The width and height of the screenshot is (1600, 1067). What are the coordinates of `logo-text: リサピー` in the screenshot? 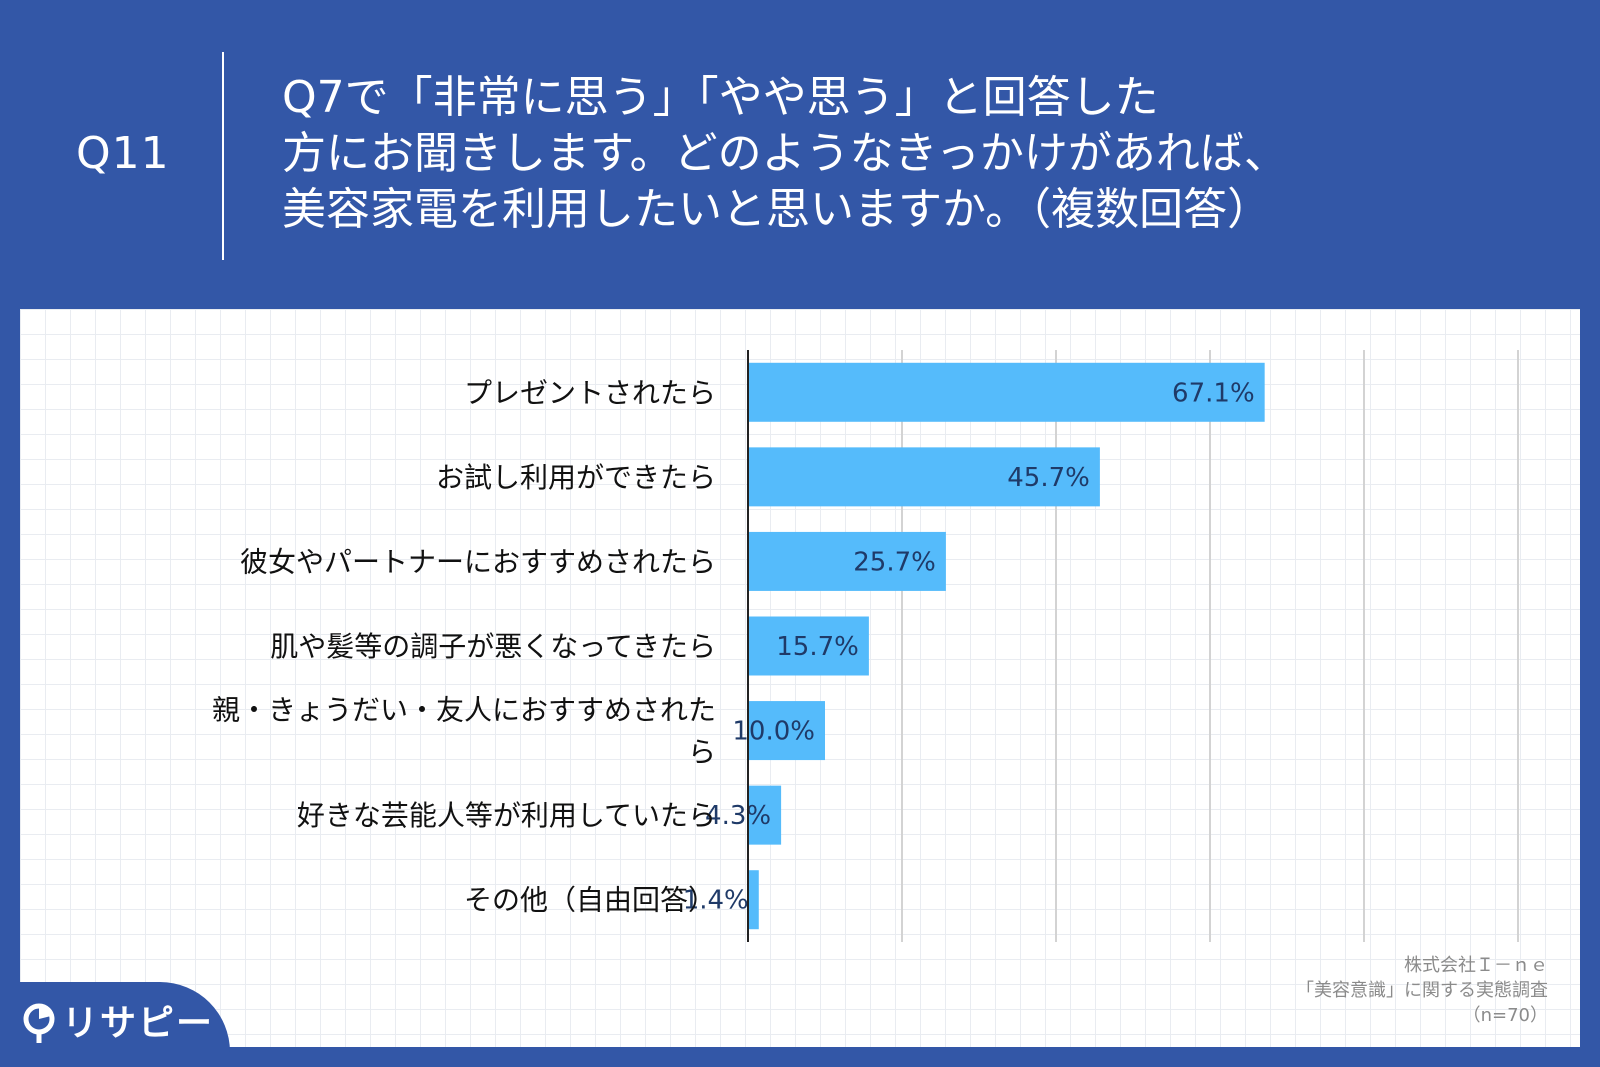 It's located at (138, 1023).